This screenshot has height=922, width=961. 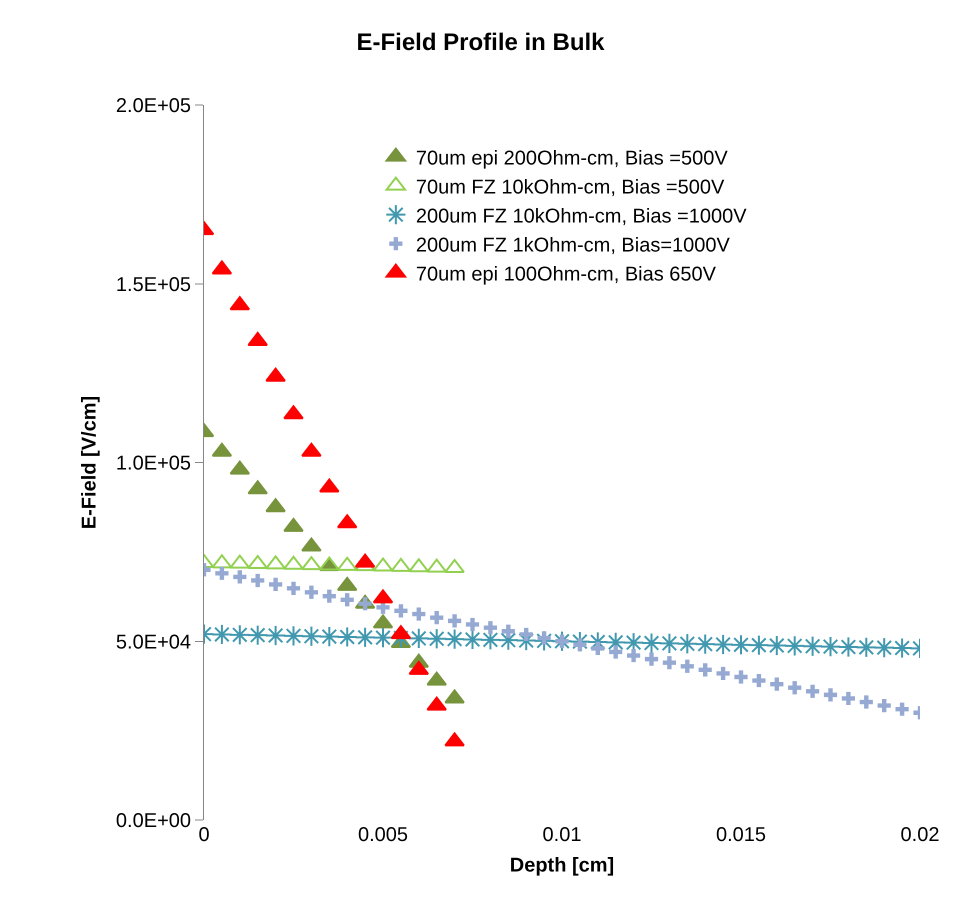 I want to click on x-tick-label: 0.005, so click(x=383, y=835).